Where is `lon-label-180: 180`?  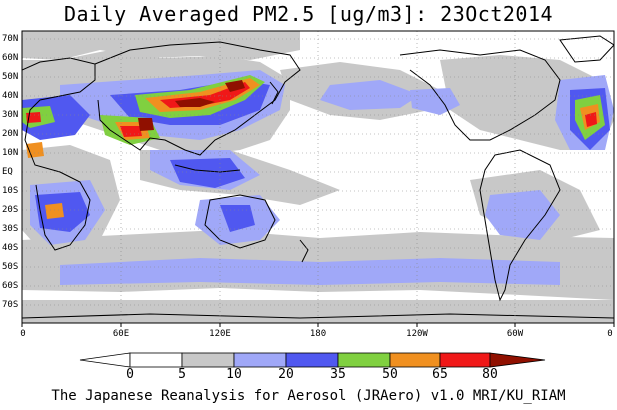
lon-label-180: 180 is located at coordinates (318, 334).